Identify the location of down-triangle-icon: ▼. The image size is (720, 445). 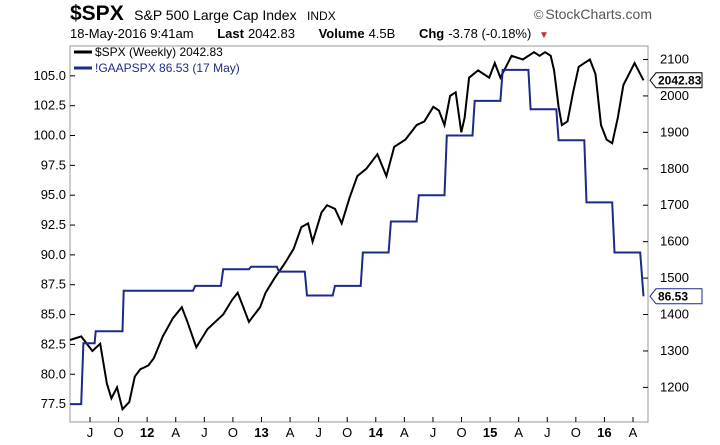
(543, 35).